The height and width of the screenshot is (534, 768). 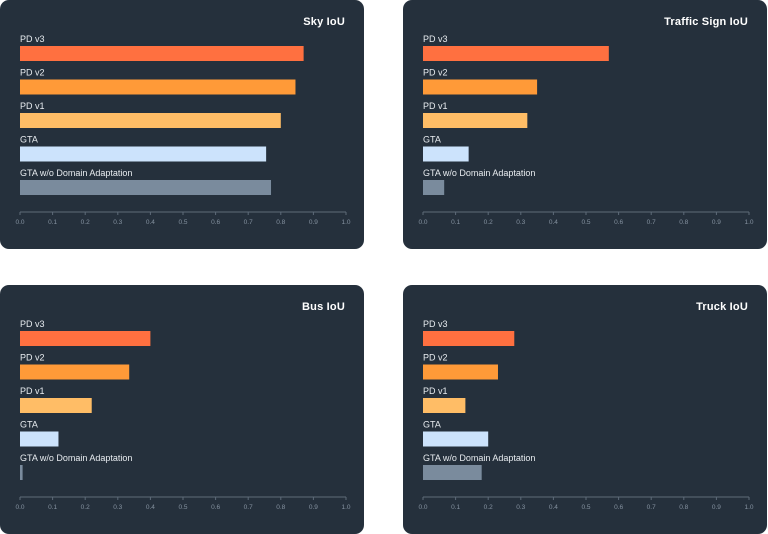 What do you see at coordinates (324, 22) in the screenshot?
I see `chart-title: Sky IoU` at bounding box center [324, 22].